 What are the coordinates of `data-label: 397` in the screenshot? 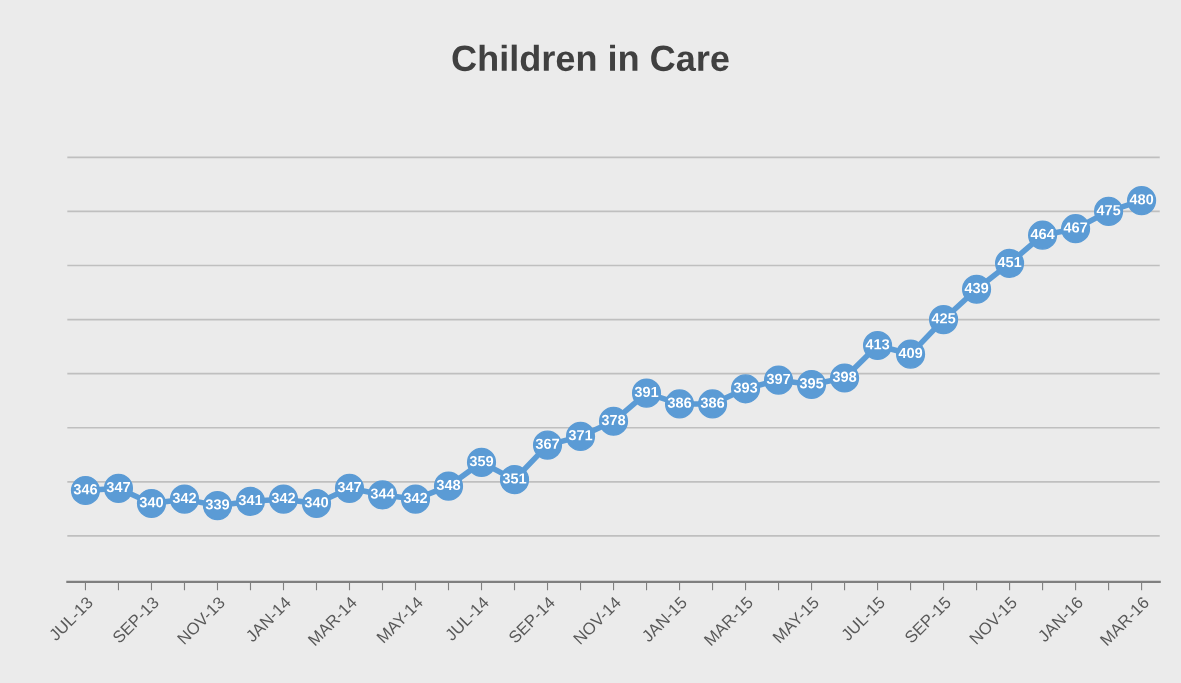 It's located at (778, 379).